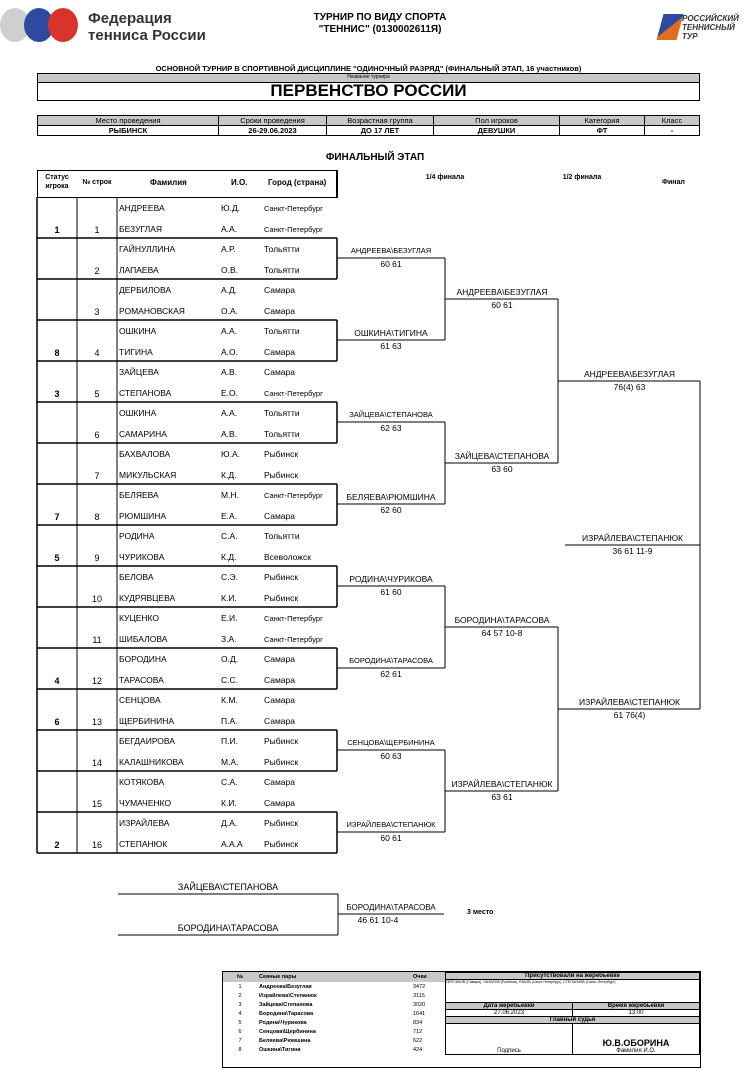 The height and width of the screenshot is (1071, 750). What do you see at coordinates (240, 977) in the screenshot?
I see `seeds-header: №` at bounding box center [240, 977].